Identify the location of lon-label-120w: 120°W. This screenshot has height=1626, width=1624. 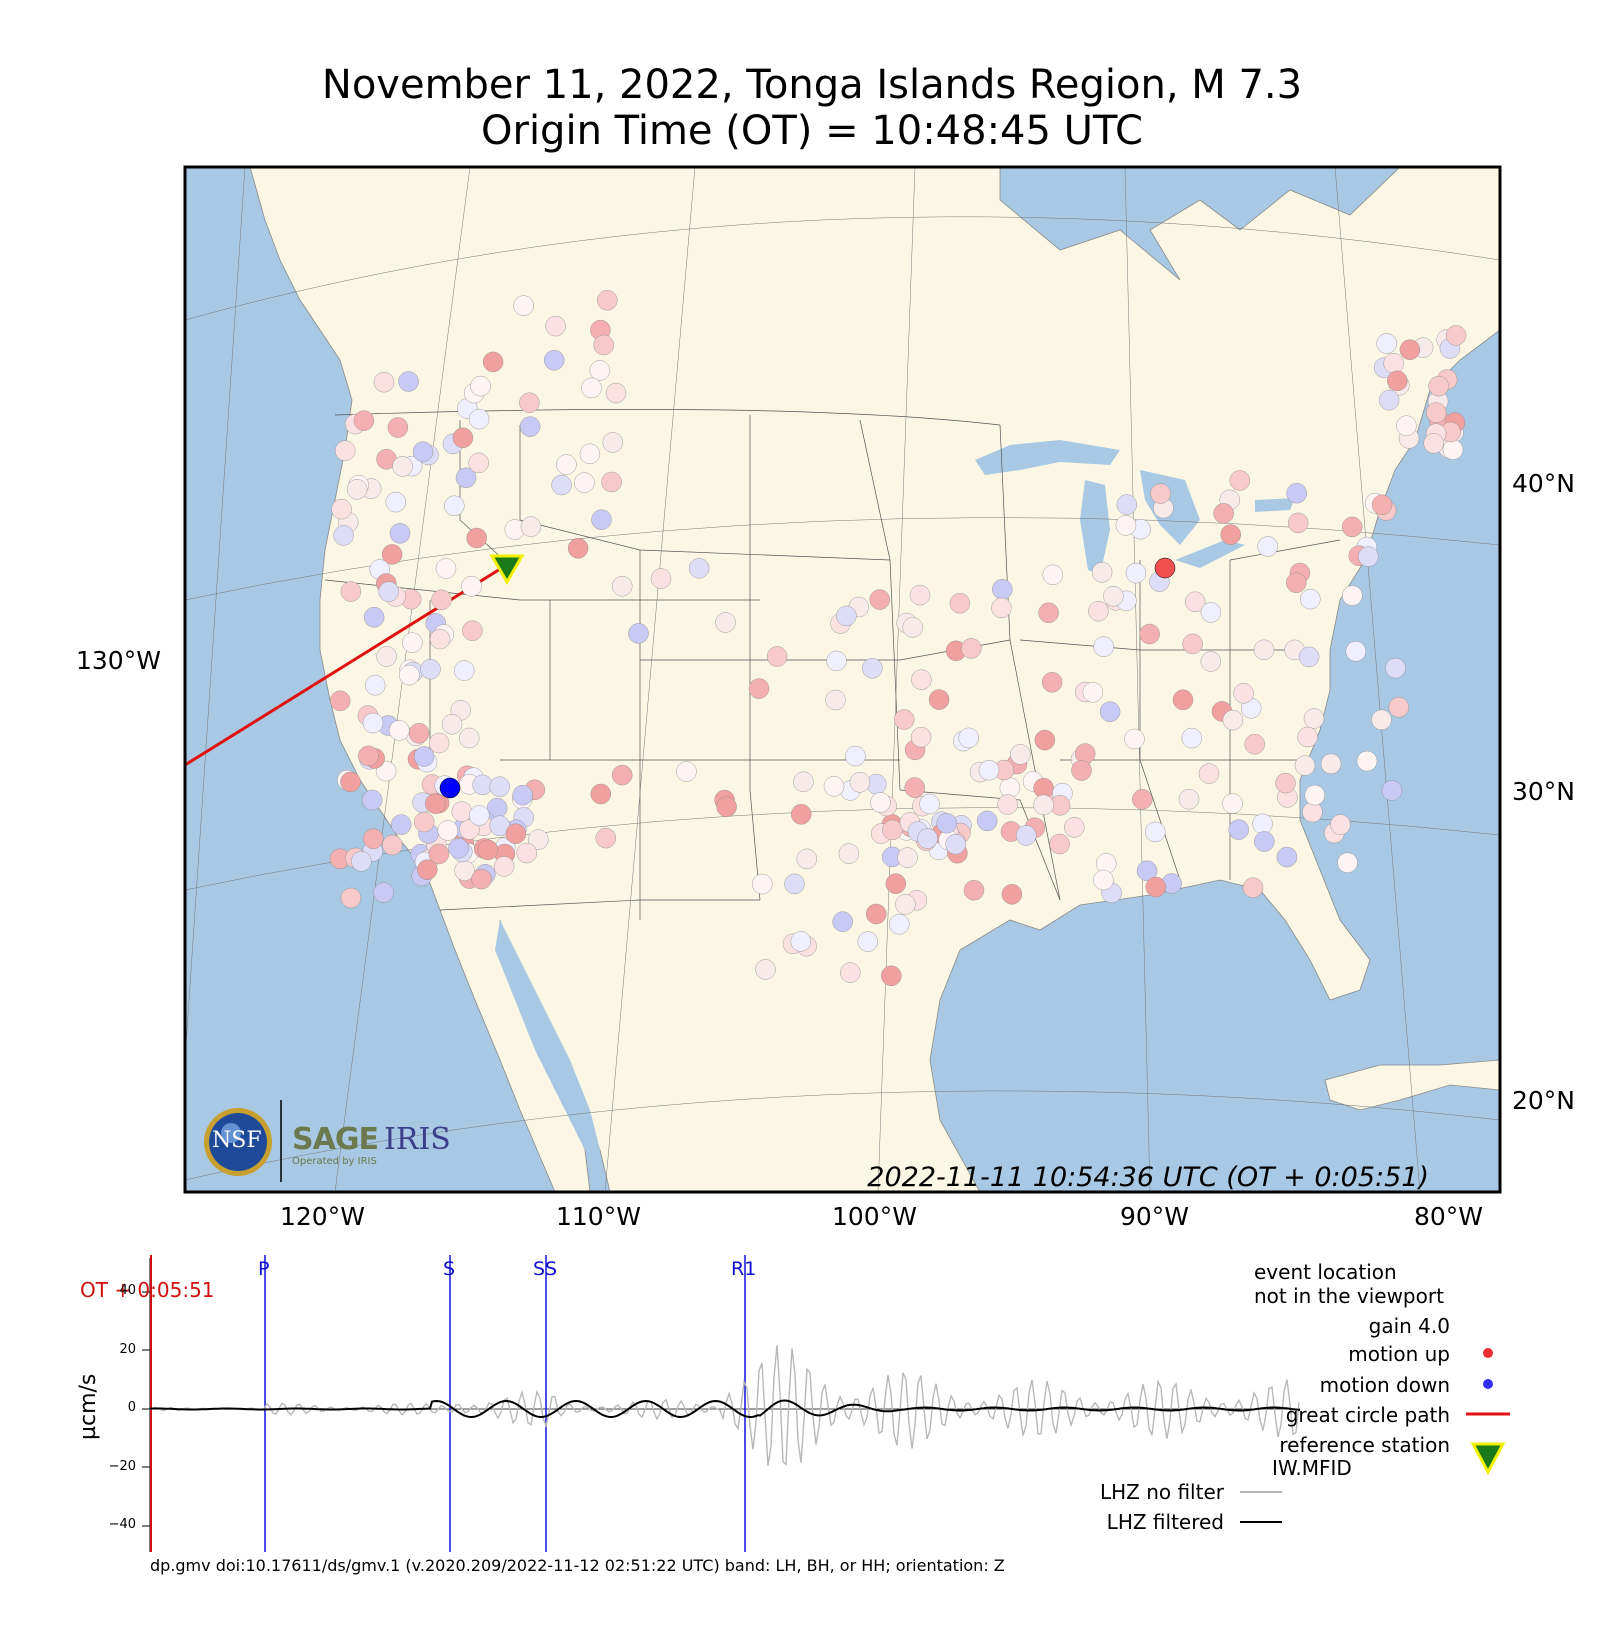
(322, 1216).